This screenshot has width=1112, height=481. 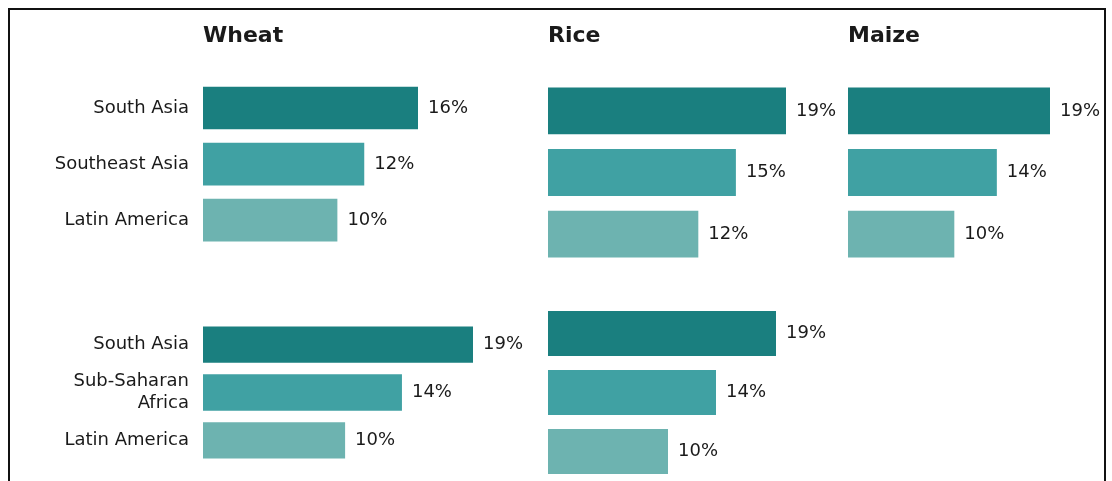 What do you see at coordinates (574, 34) in the screenshot?
I see `chart-title: Rice` at bounding box center [574, 34].